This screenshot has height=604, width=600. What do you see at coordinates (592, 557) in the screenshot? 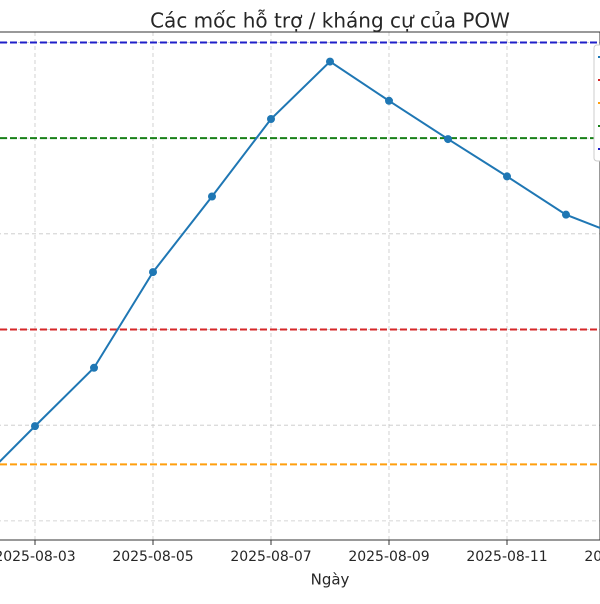
I see `x-tick-label: 2025-08-13` at bounding box center [592, 557].